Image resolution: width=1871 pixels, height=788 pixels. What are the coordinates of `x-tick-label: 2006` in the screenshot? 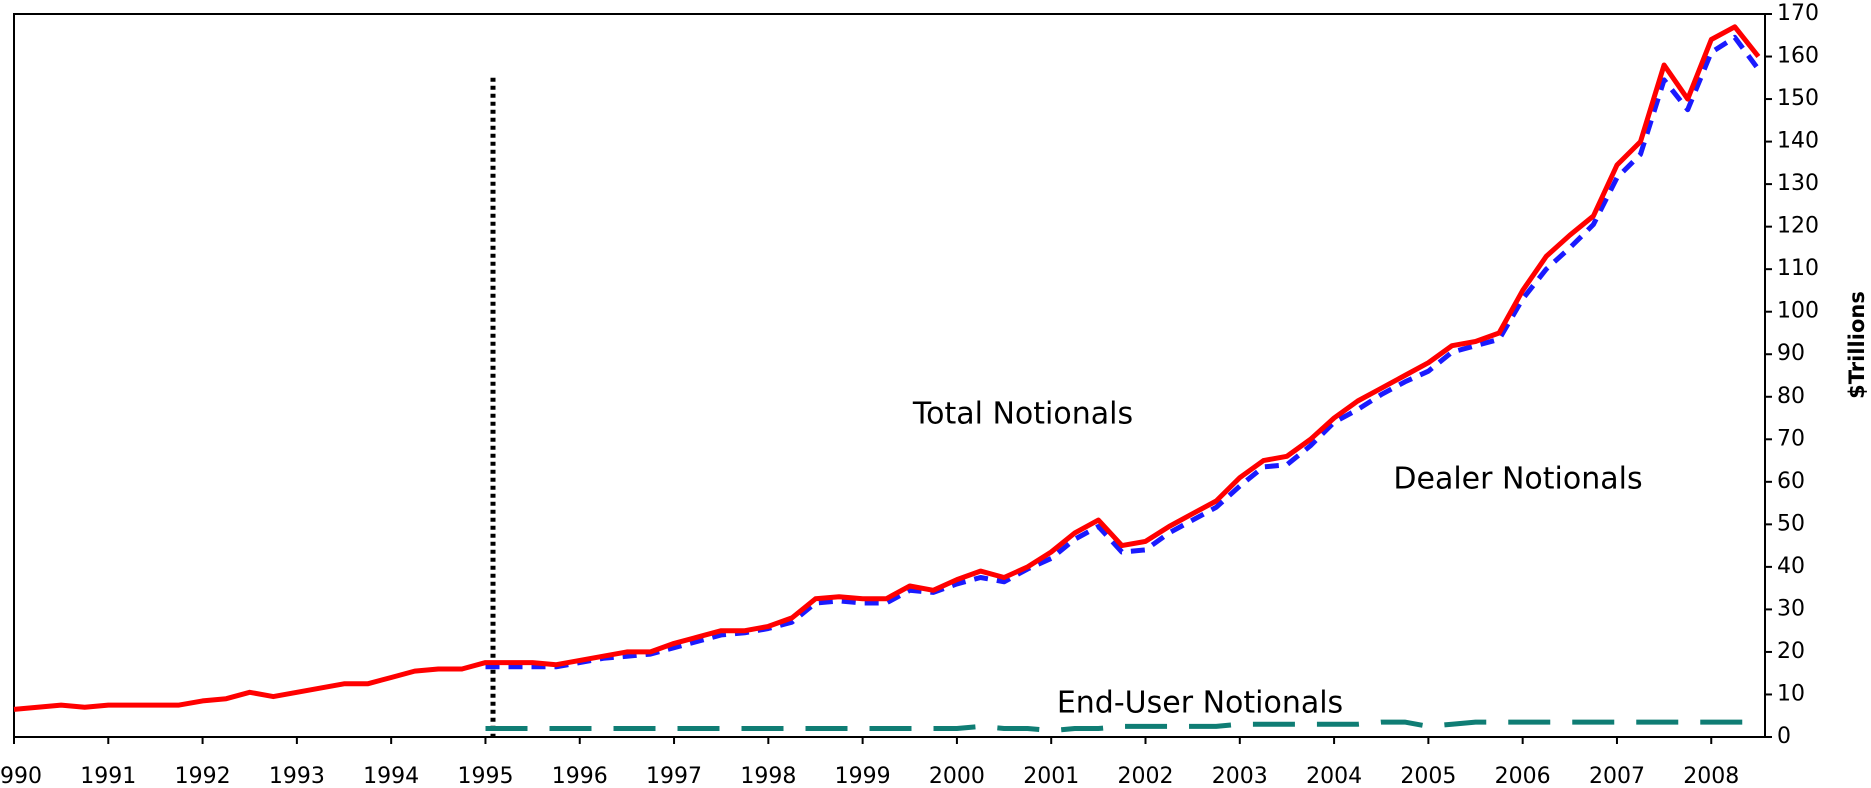 It's located at (1523, 776).